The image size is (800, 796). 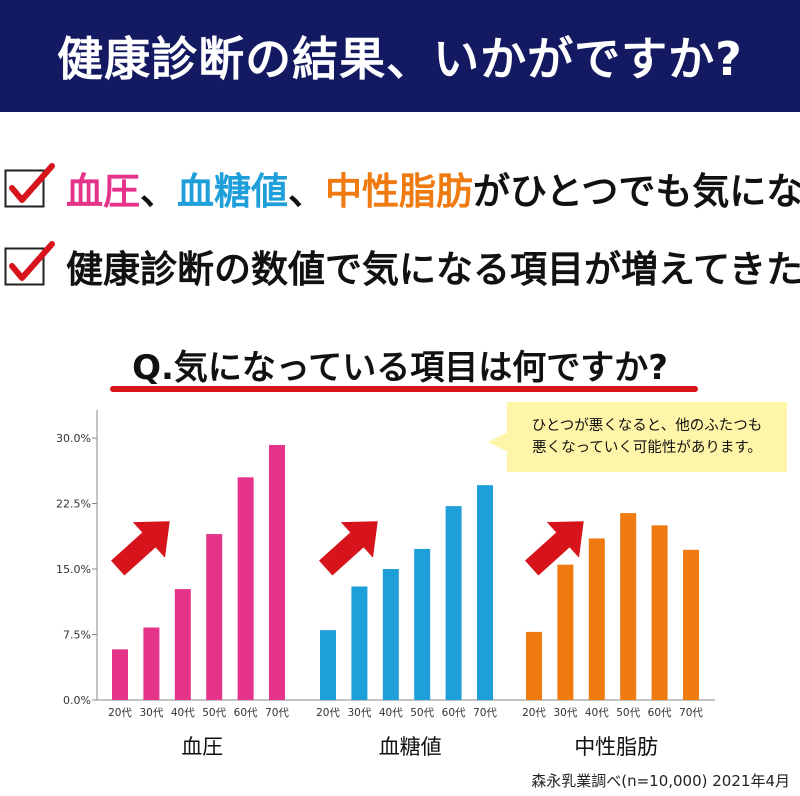 What do you see at coordinates (647, 437) in the screenshot?
I see `note-callout: ひとつが悪くなると、他のふたつも 悪くなっていく可能性があります。` at bounding box center [647, 437].